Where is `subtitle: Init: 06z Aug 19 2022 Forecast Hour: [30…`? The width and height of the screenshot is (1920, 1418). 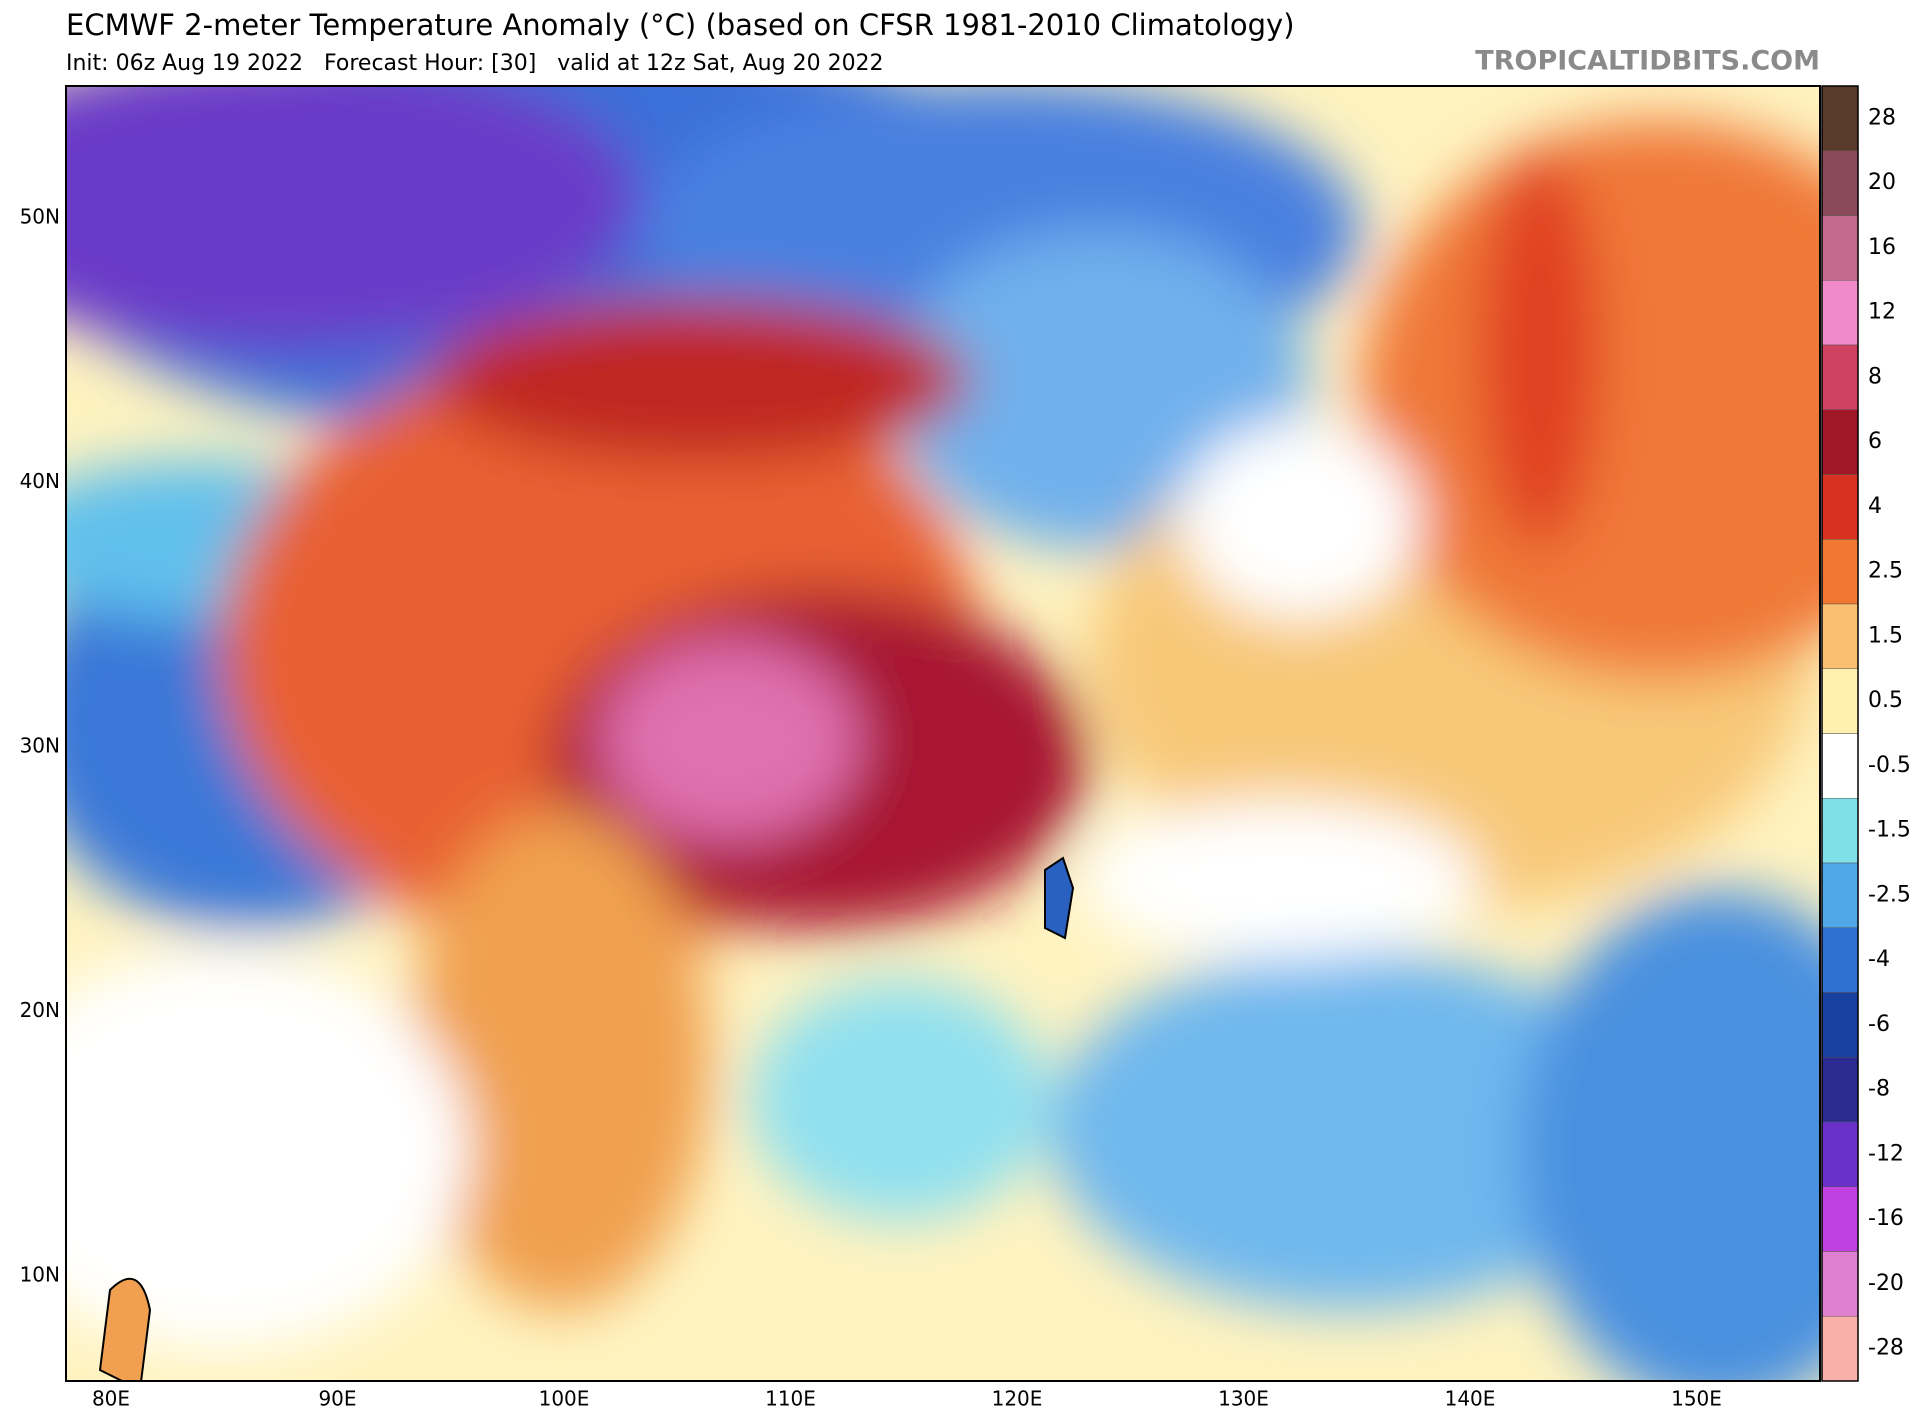
subtitle: Init: 06z Aug 19 2022 Forecast Hour: [30… is located at coordinates (475, 63).